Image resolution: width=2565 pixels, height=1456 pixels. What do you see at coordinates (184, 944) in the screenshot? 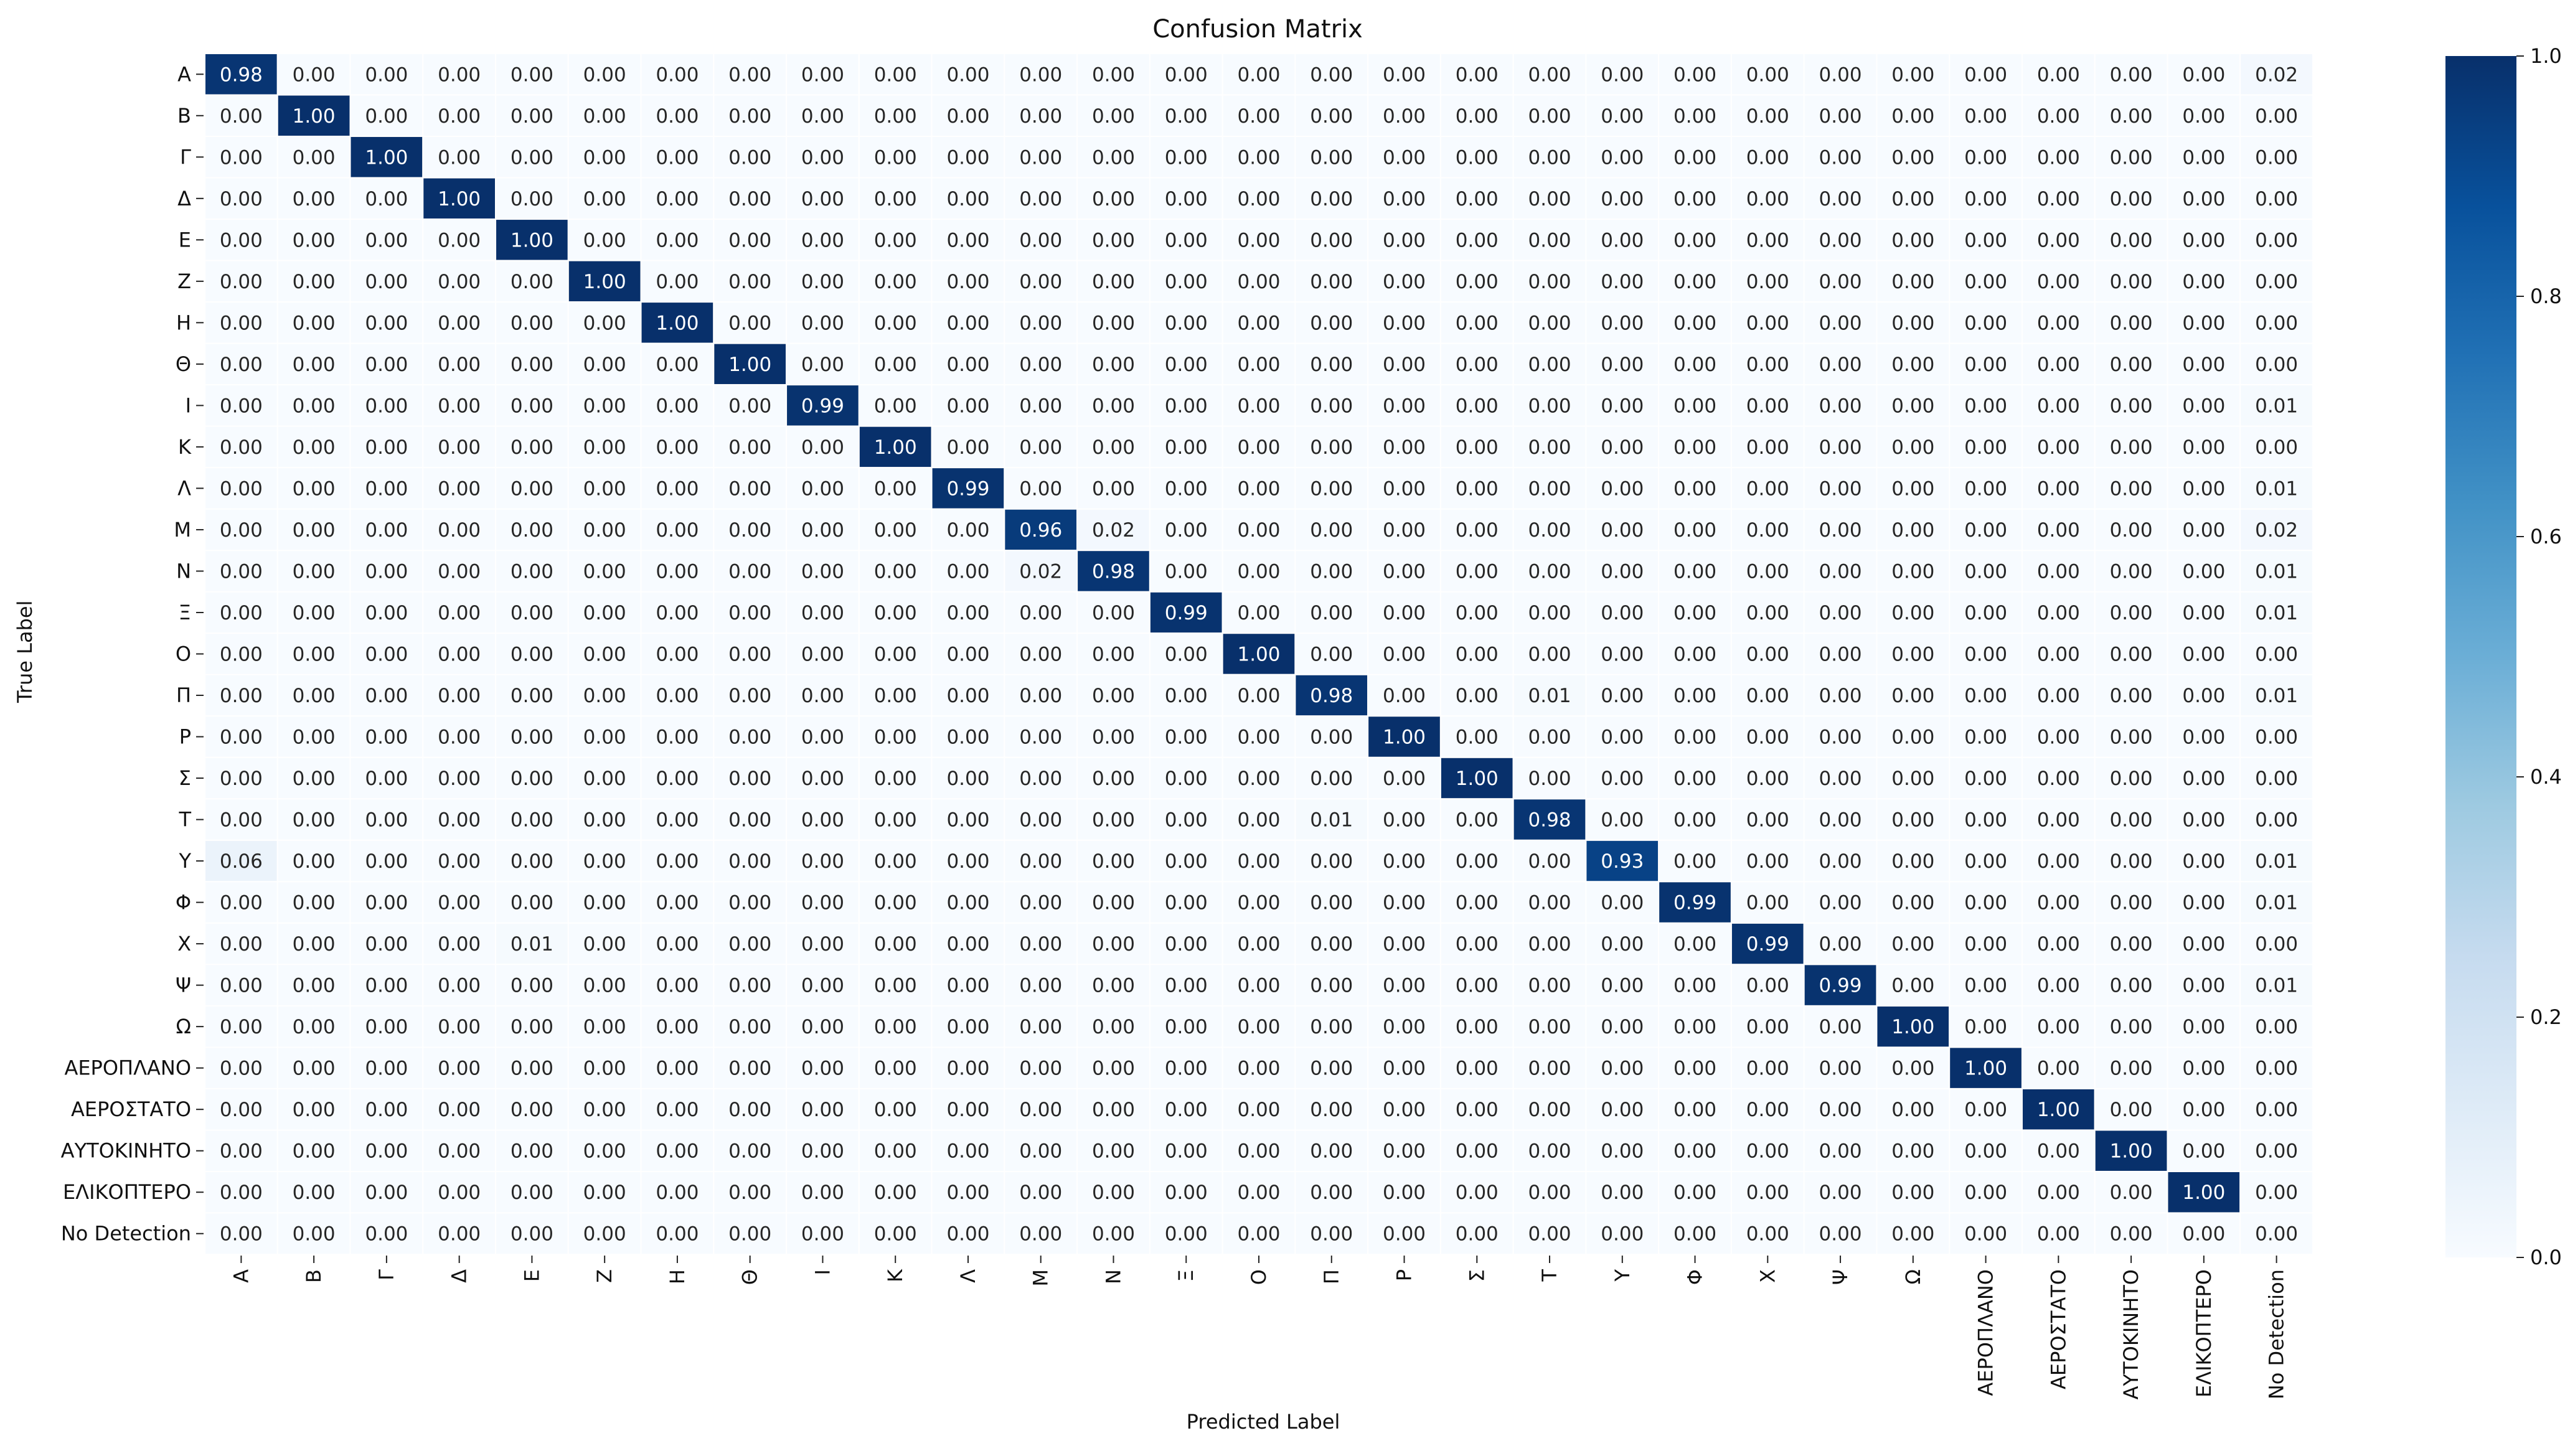
I see `y-tick-label: Χ` at bounding box center [184, 944].